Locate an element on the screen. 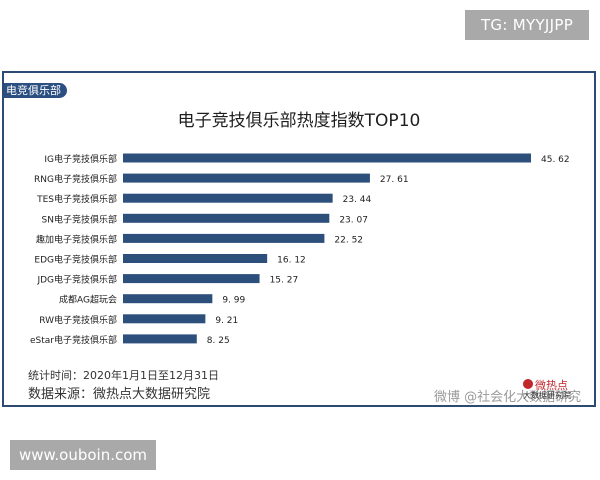 This screenshot has height=480, width=600. card-tag: 电竞俱乐部 is located at coordinates (35, 90).